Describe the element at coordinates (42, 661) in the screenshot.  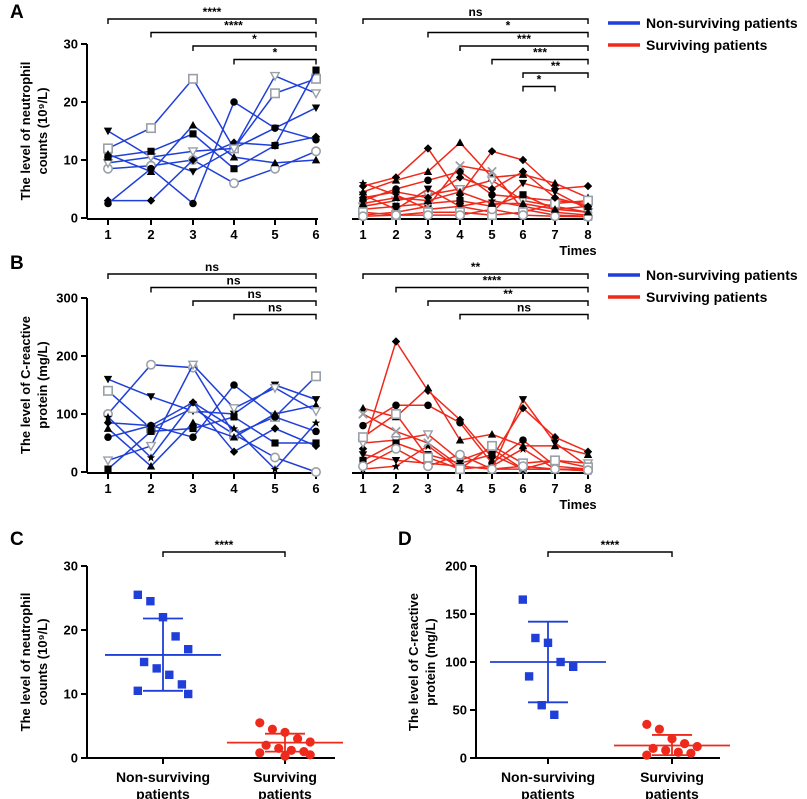
I see `y-axis-label-line: counts (10⁹/L)` at that location.